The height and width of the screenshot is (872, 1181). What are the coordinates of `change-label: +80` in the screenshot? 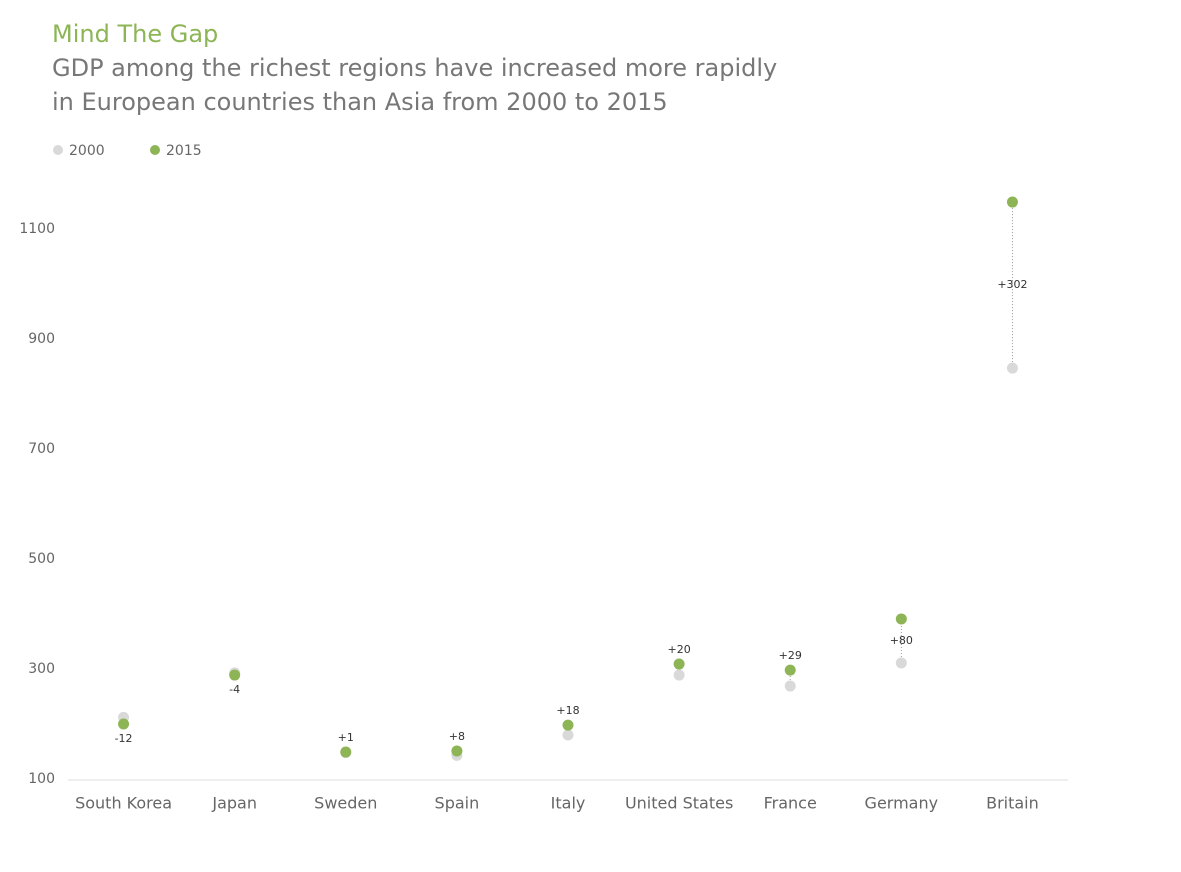 It's located at (901, 640).